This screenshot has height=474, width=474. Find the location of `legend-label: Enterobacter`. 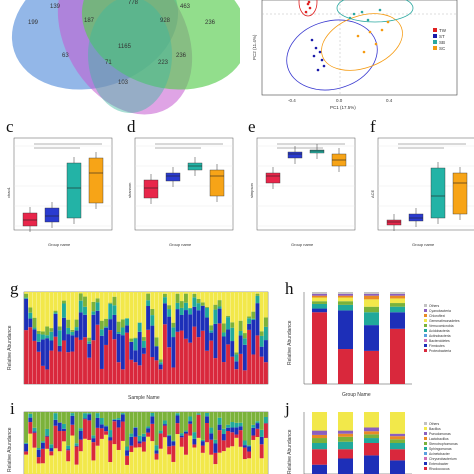

legend-label: Enterobacter is located at coordinates (439, 464).